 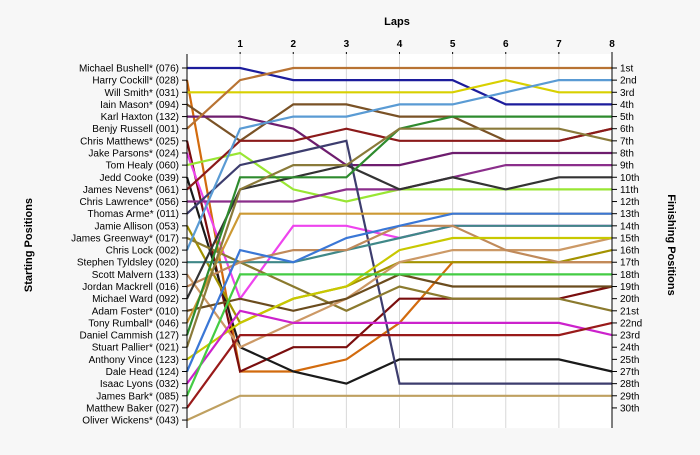 I want to click on driver-name-label: Scott Malvern (133), so click(x=135, y=275).